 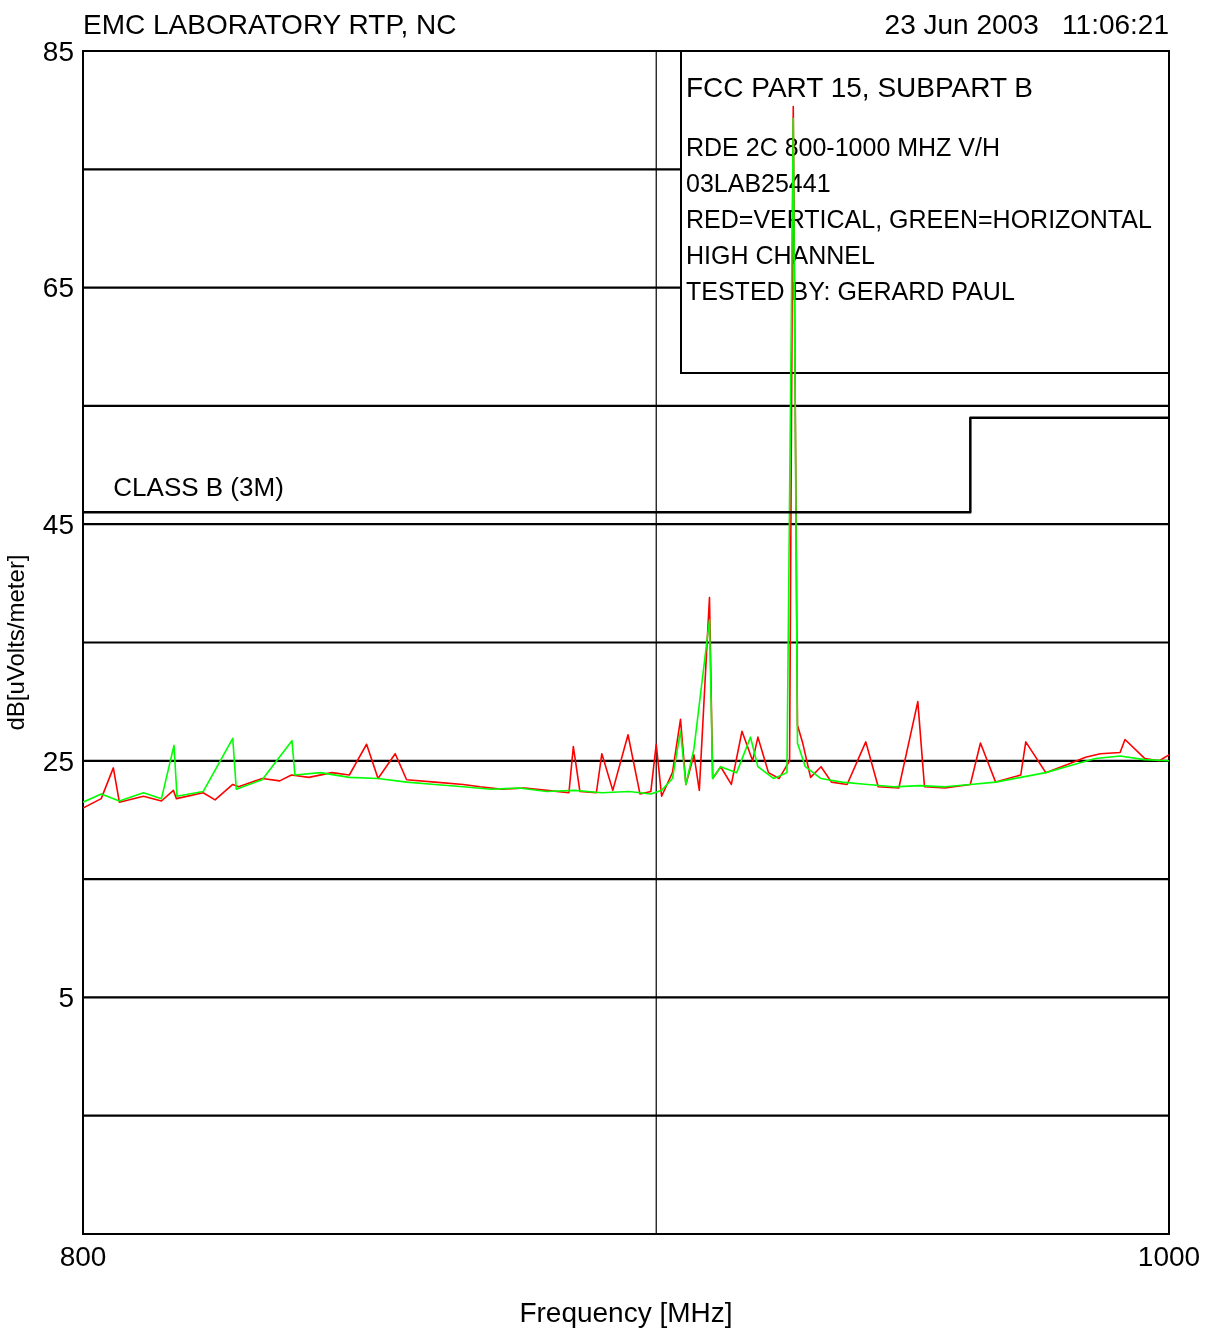 I want to click on annotation: CLASS B (3M), so click(x=198, y=487).